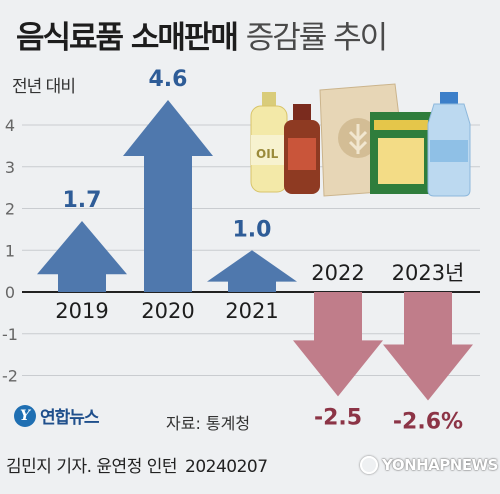 The height and width of the screenshot is (494, 500). Describe the element at coordinates (269, 99) in the screenshot. I see `oil-bottle-cap` at that location.